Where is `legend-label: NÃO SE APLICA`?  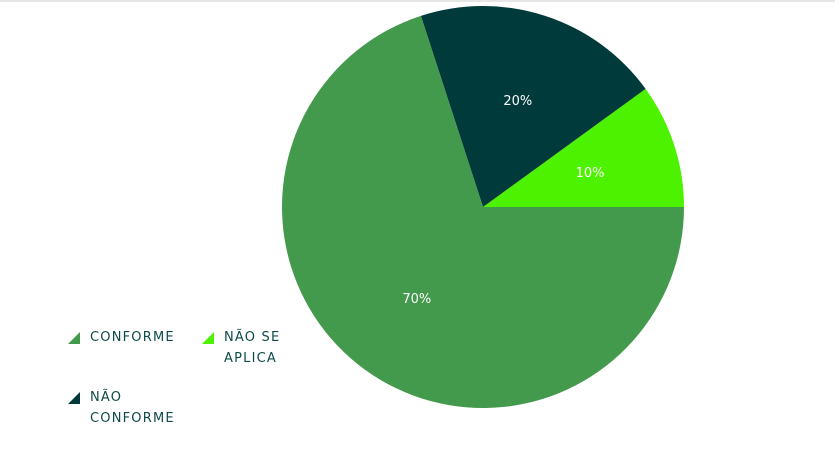
legend-label: NÃO SE APLICA is located at coordinates (252, 348).